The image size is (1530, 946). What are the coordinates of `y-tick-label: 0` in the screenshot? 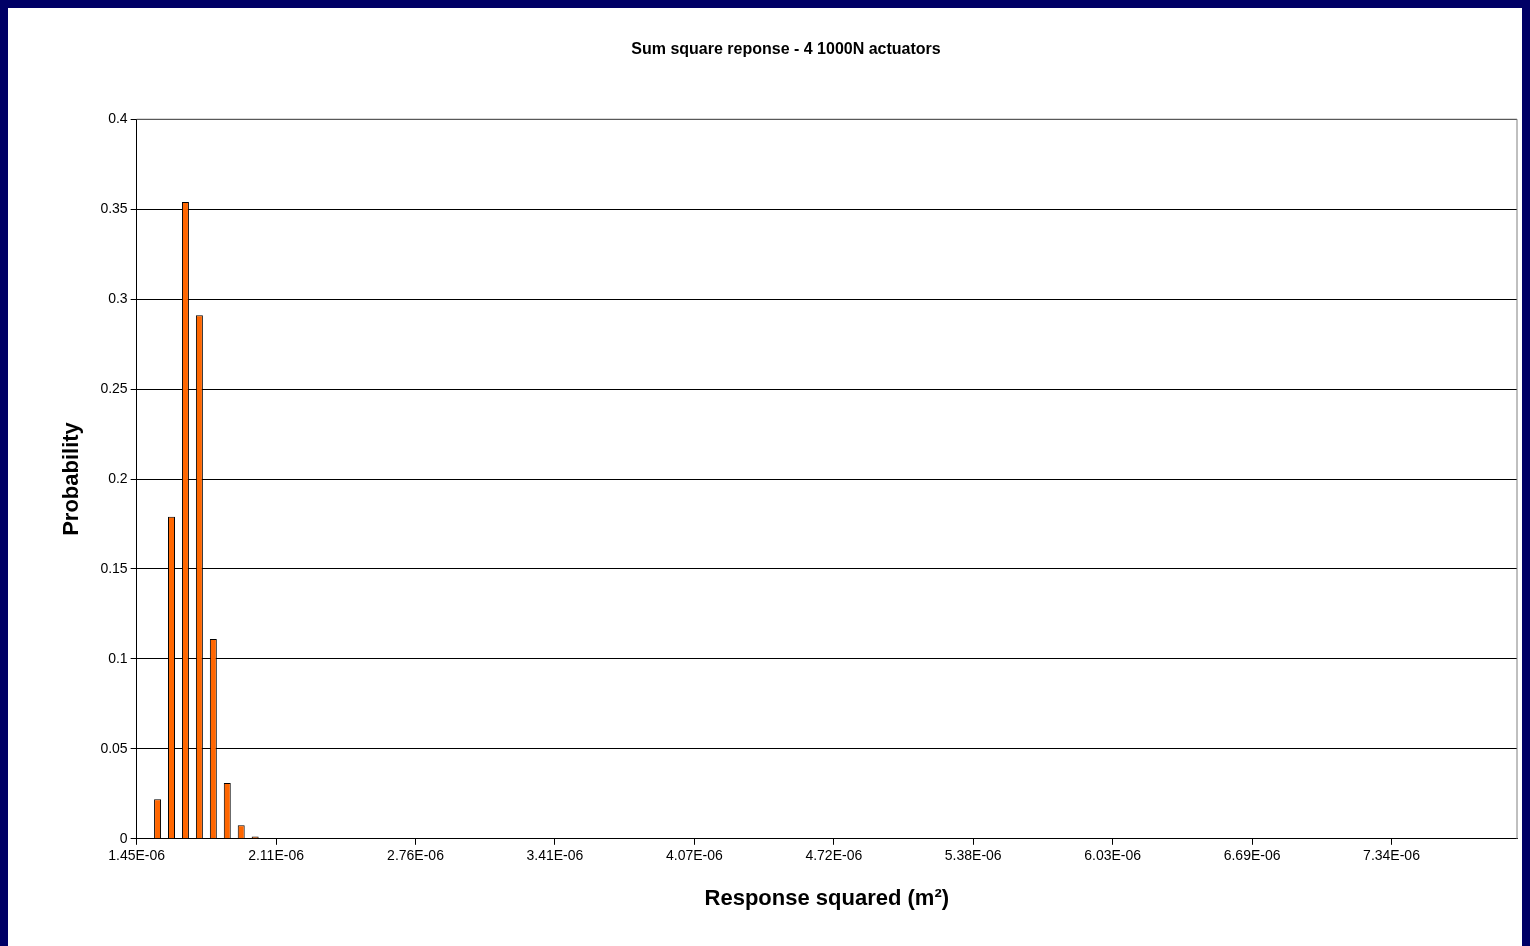 It's located at (123, 837).